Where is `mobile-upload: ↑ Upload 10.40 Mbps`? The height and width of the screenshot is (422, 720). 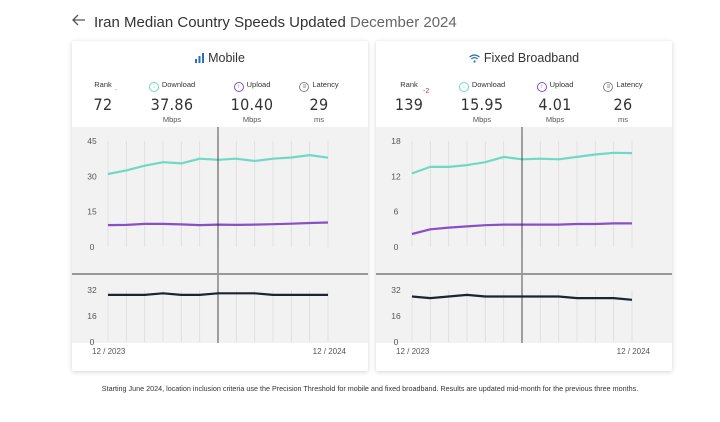 mobile-upload: ↑ Upload 10.40 Mbps is located at coordinates (252, 99).